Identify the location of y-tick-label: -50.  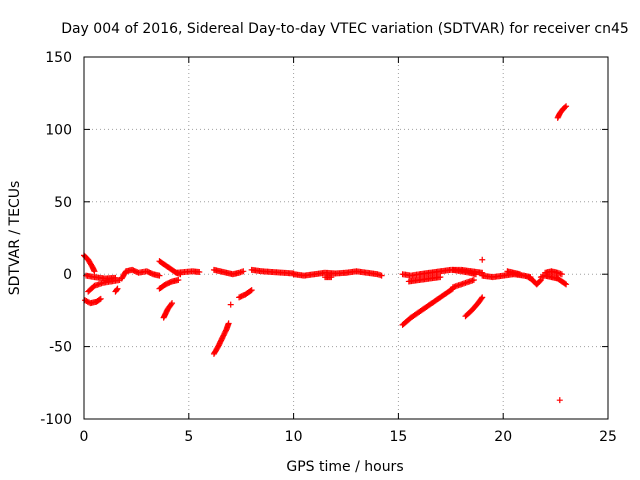
(60, 348).